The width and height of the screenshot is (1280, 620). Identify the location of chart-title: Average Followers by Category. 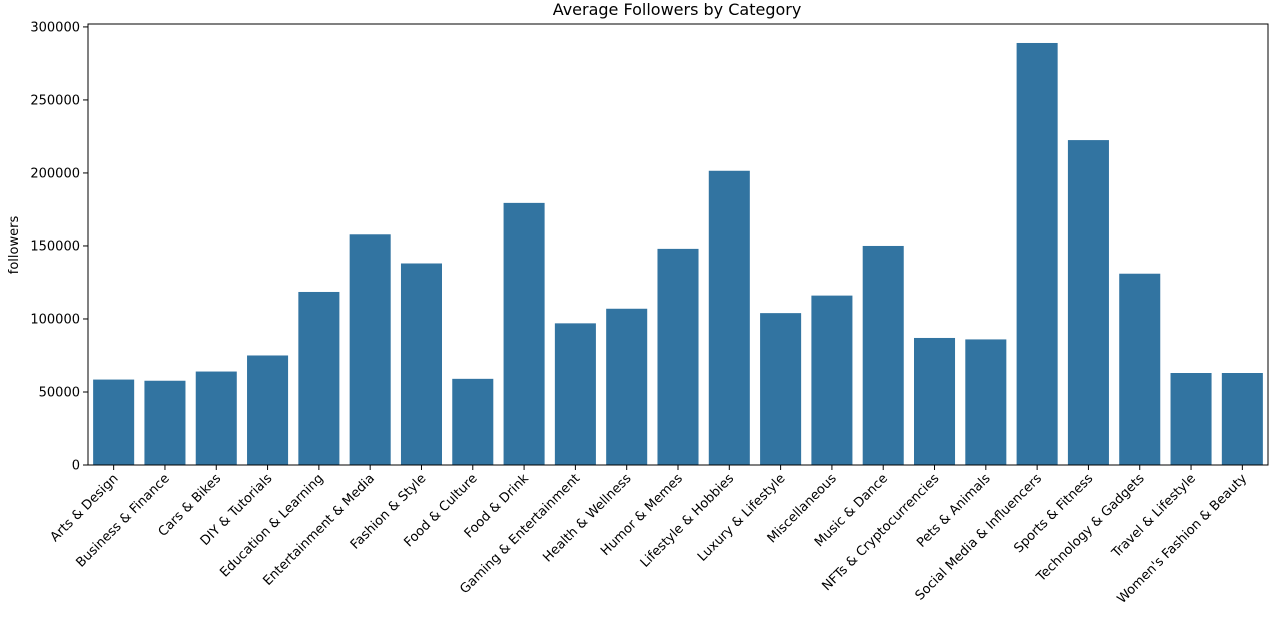
(677, 9).